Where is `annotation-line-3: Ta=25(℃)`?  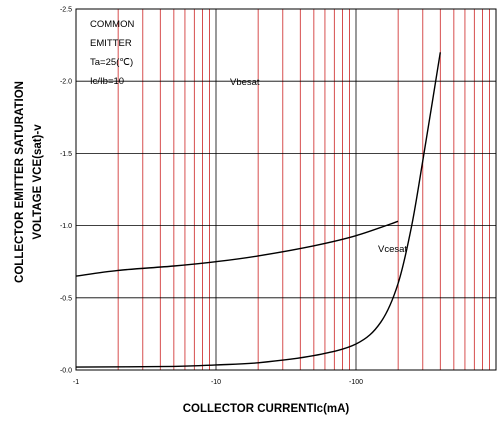
annotation-line-3: Ta=25(℃) is located at coordinates (111, 62).